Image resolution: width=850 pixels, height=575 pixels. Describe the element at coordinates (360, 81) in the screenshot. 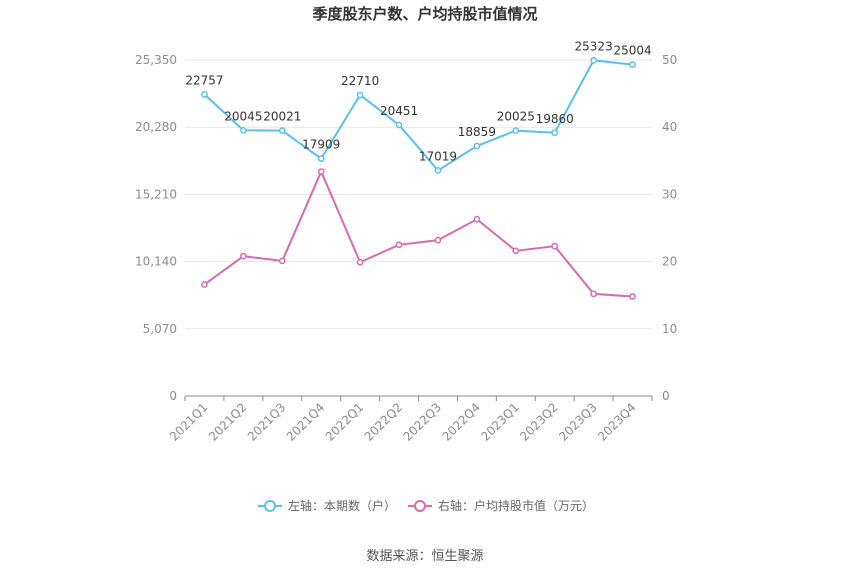

I see `data-label: 22710` at that location.